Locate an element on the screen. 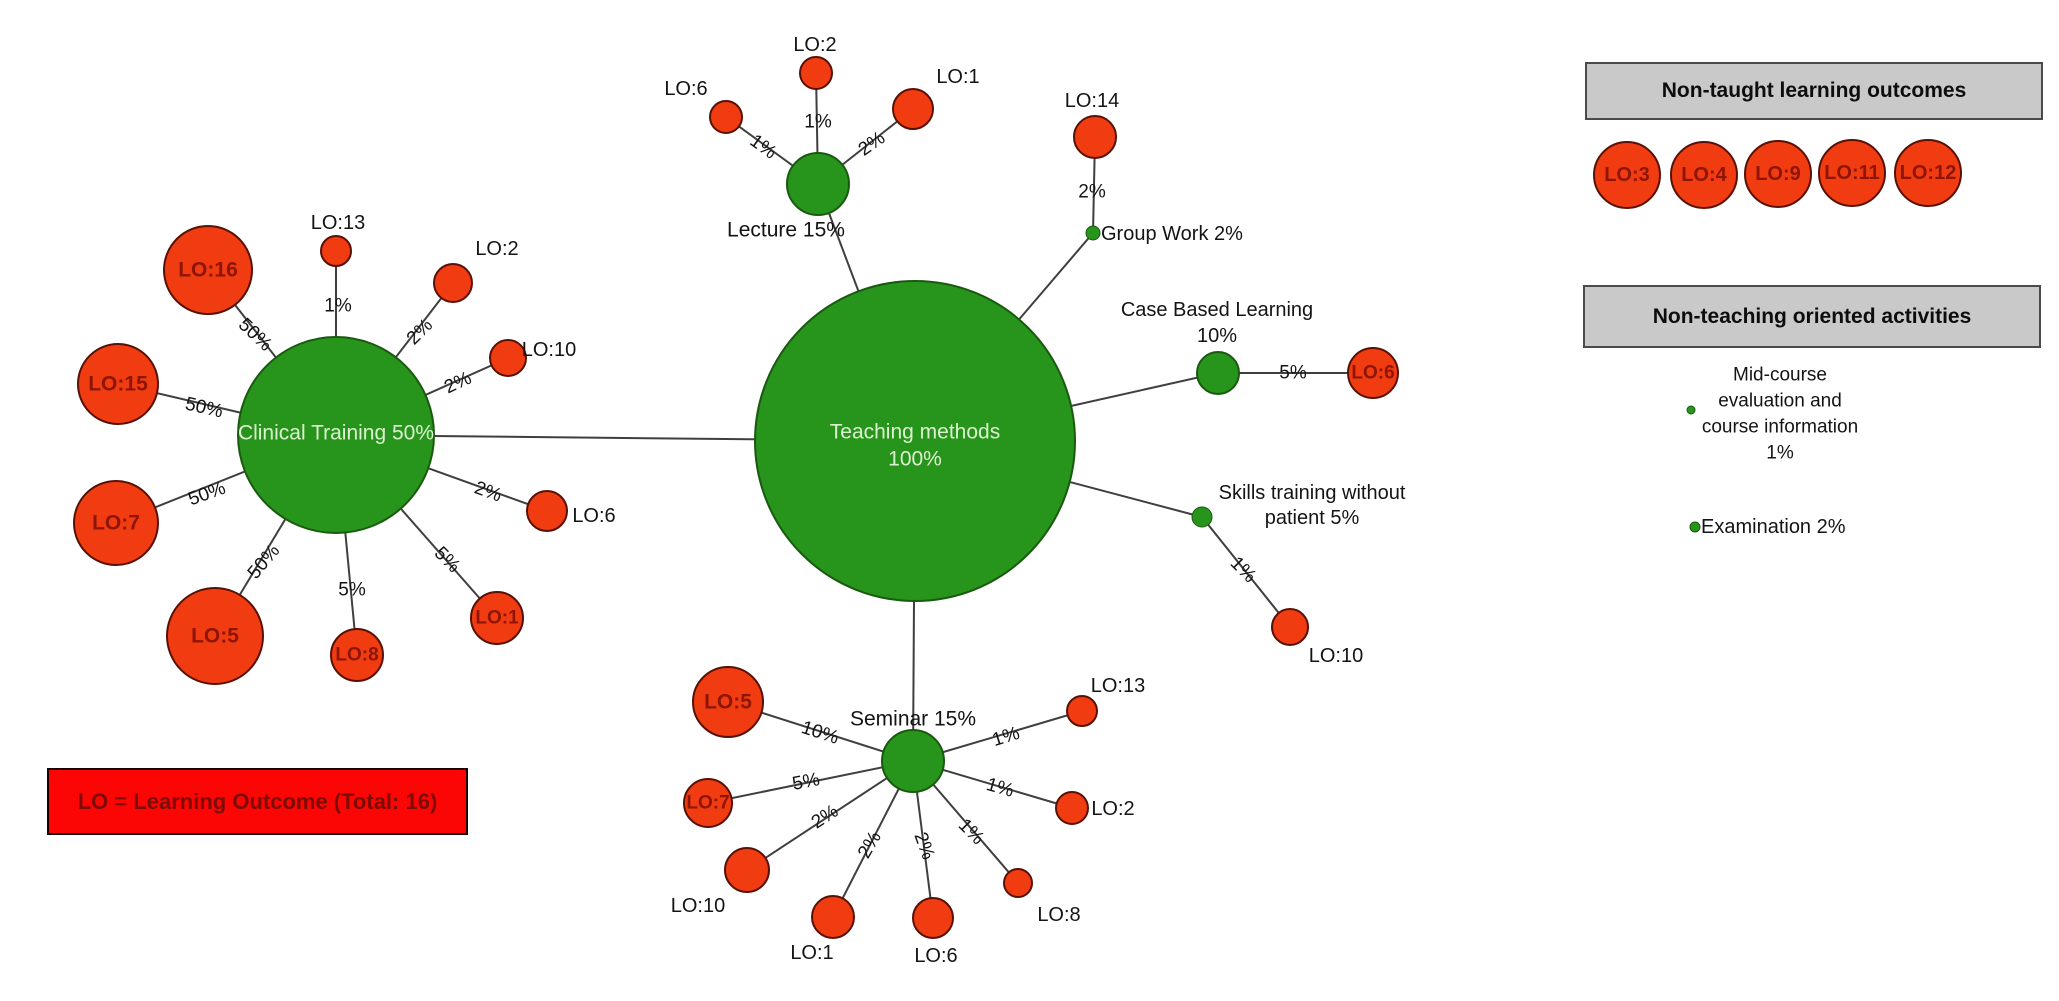  node-skills-lo10 is located at coordinates (1290, 627).